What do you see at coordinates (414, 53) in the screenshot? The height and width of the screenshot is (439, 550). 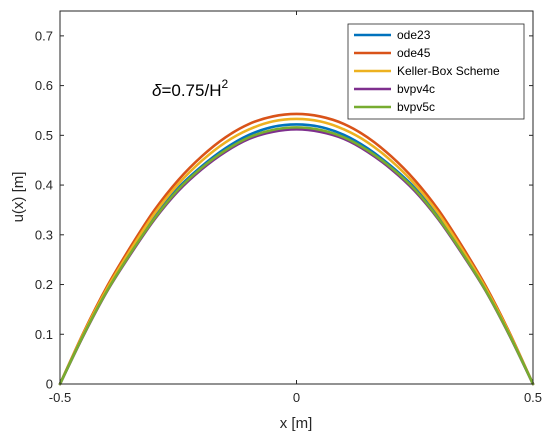 I see `legend-label: ode45` at bounding box center [414, 53].